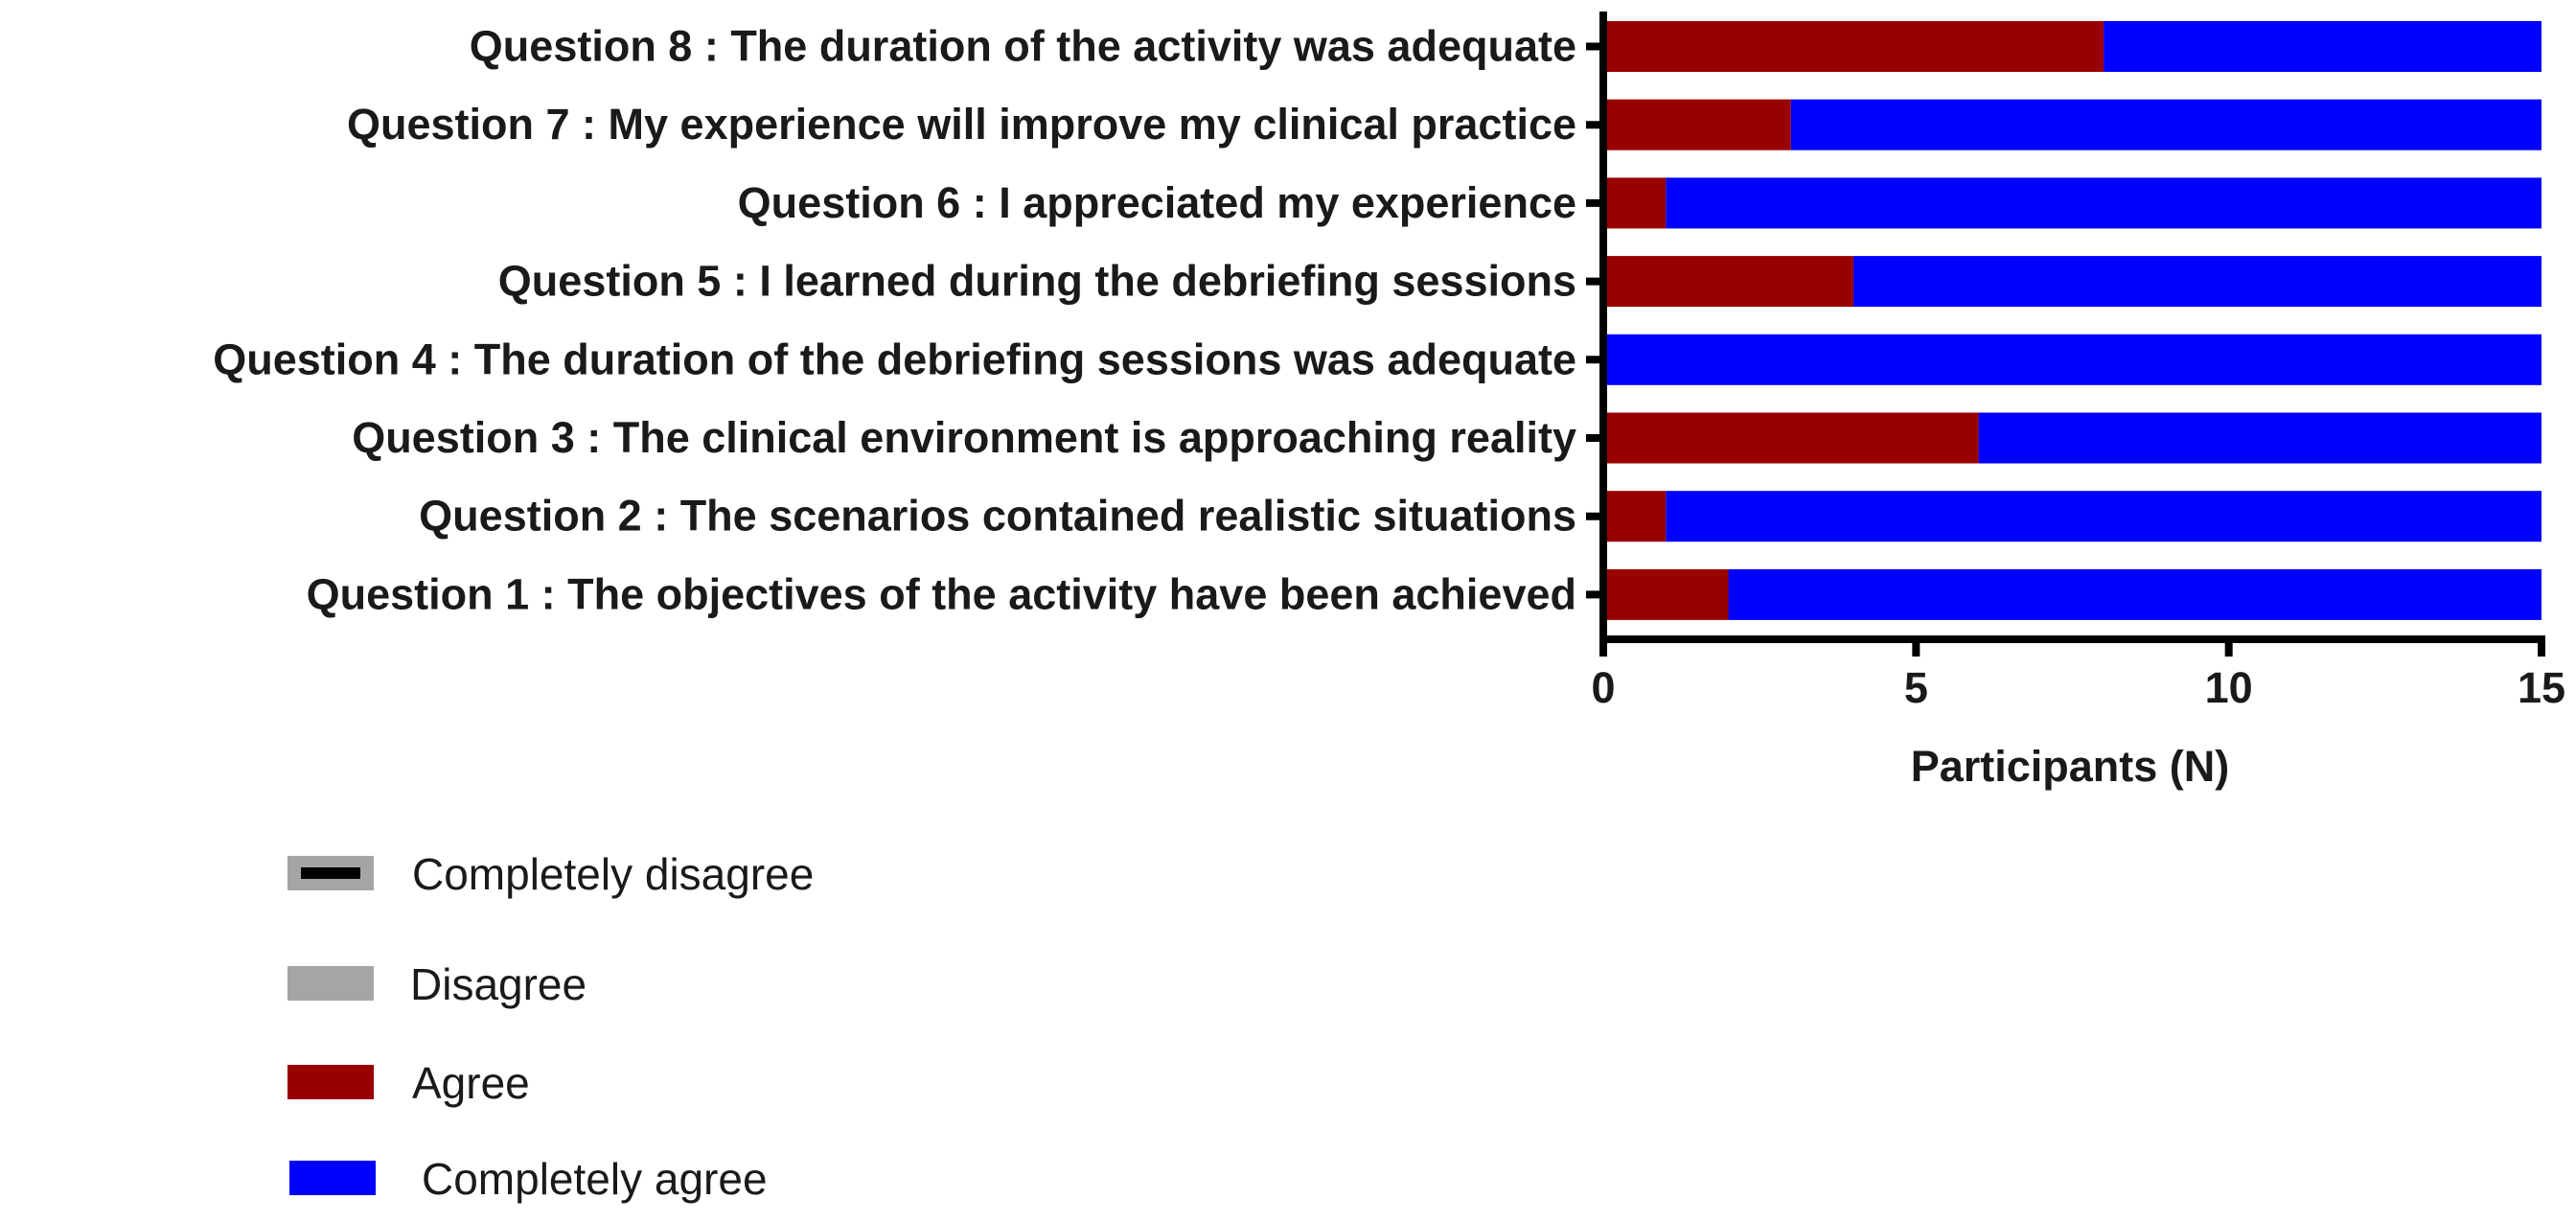  I want to click on bar-completely-agree-q3, so click(2260, 438).